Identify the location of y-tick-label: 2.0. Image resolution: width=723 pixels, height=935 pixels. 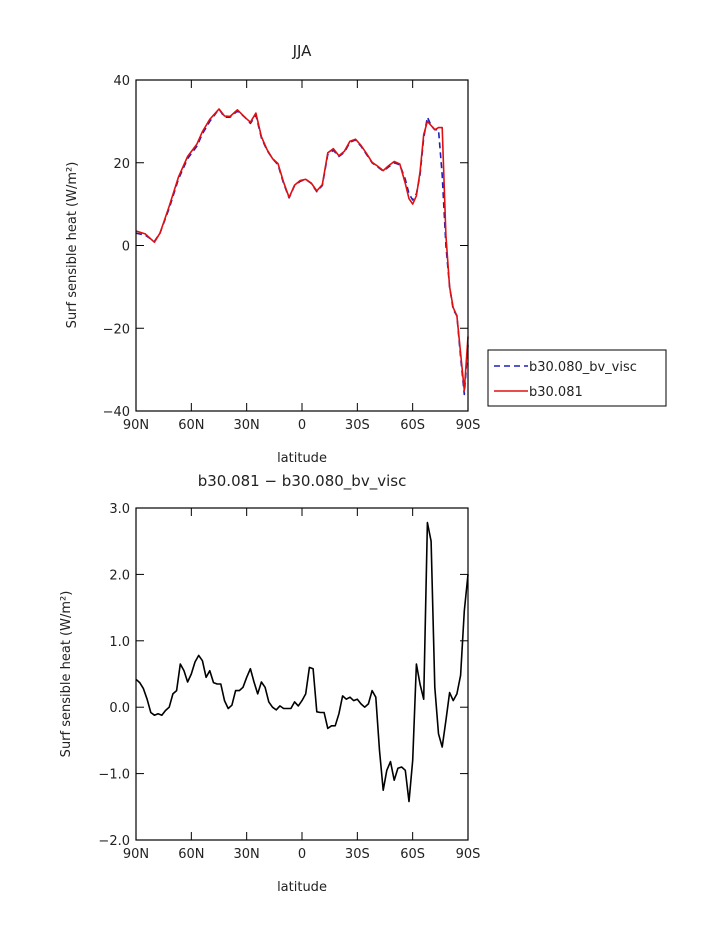
(119, 575).